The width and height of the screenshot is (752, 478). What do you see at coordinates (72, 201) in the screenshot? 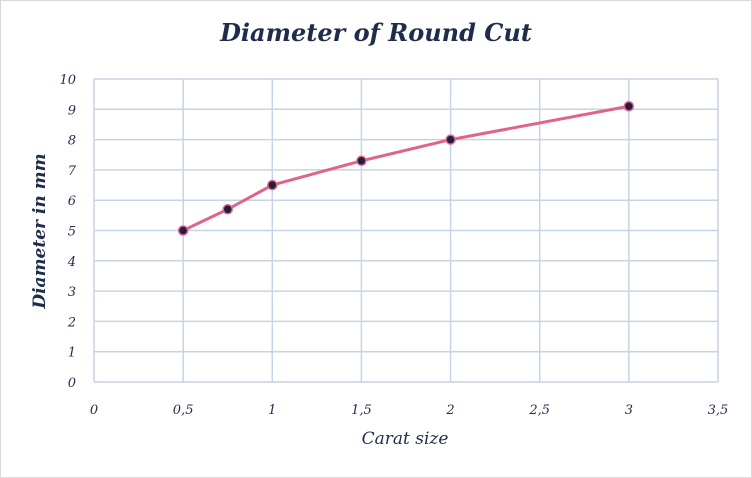
I see `y-tick-label: 6` at bounding box center [72, 201].